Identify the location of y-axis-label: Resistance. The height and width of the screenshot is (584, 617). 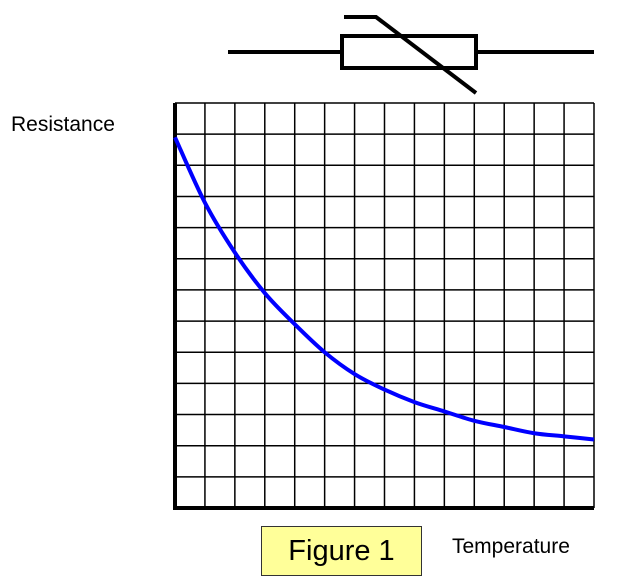
(63, 124).